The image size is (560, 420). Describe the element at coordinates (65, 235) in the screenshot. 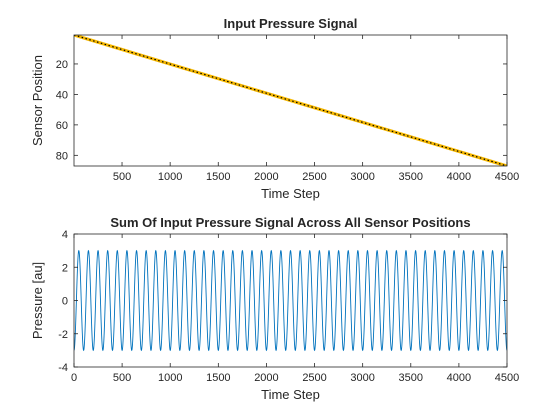

I see `y-tick-label: 4` at that location.